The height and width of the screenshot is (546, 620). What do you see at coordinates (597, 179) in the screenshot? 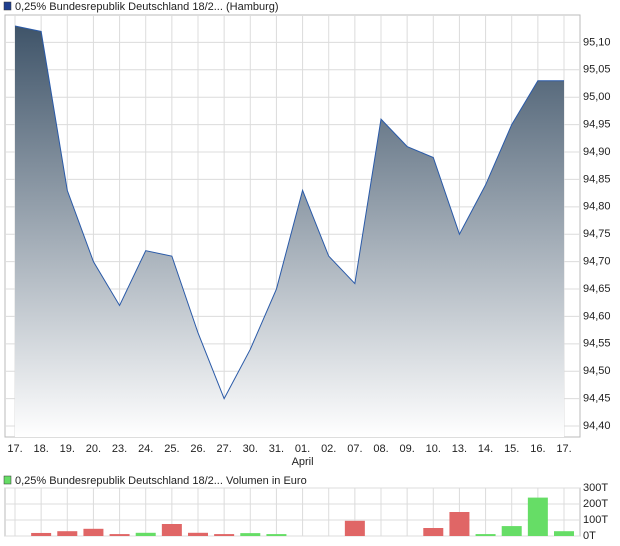
I see `y-tick-label: 94,85` at bounding box center [597, 179].